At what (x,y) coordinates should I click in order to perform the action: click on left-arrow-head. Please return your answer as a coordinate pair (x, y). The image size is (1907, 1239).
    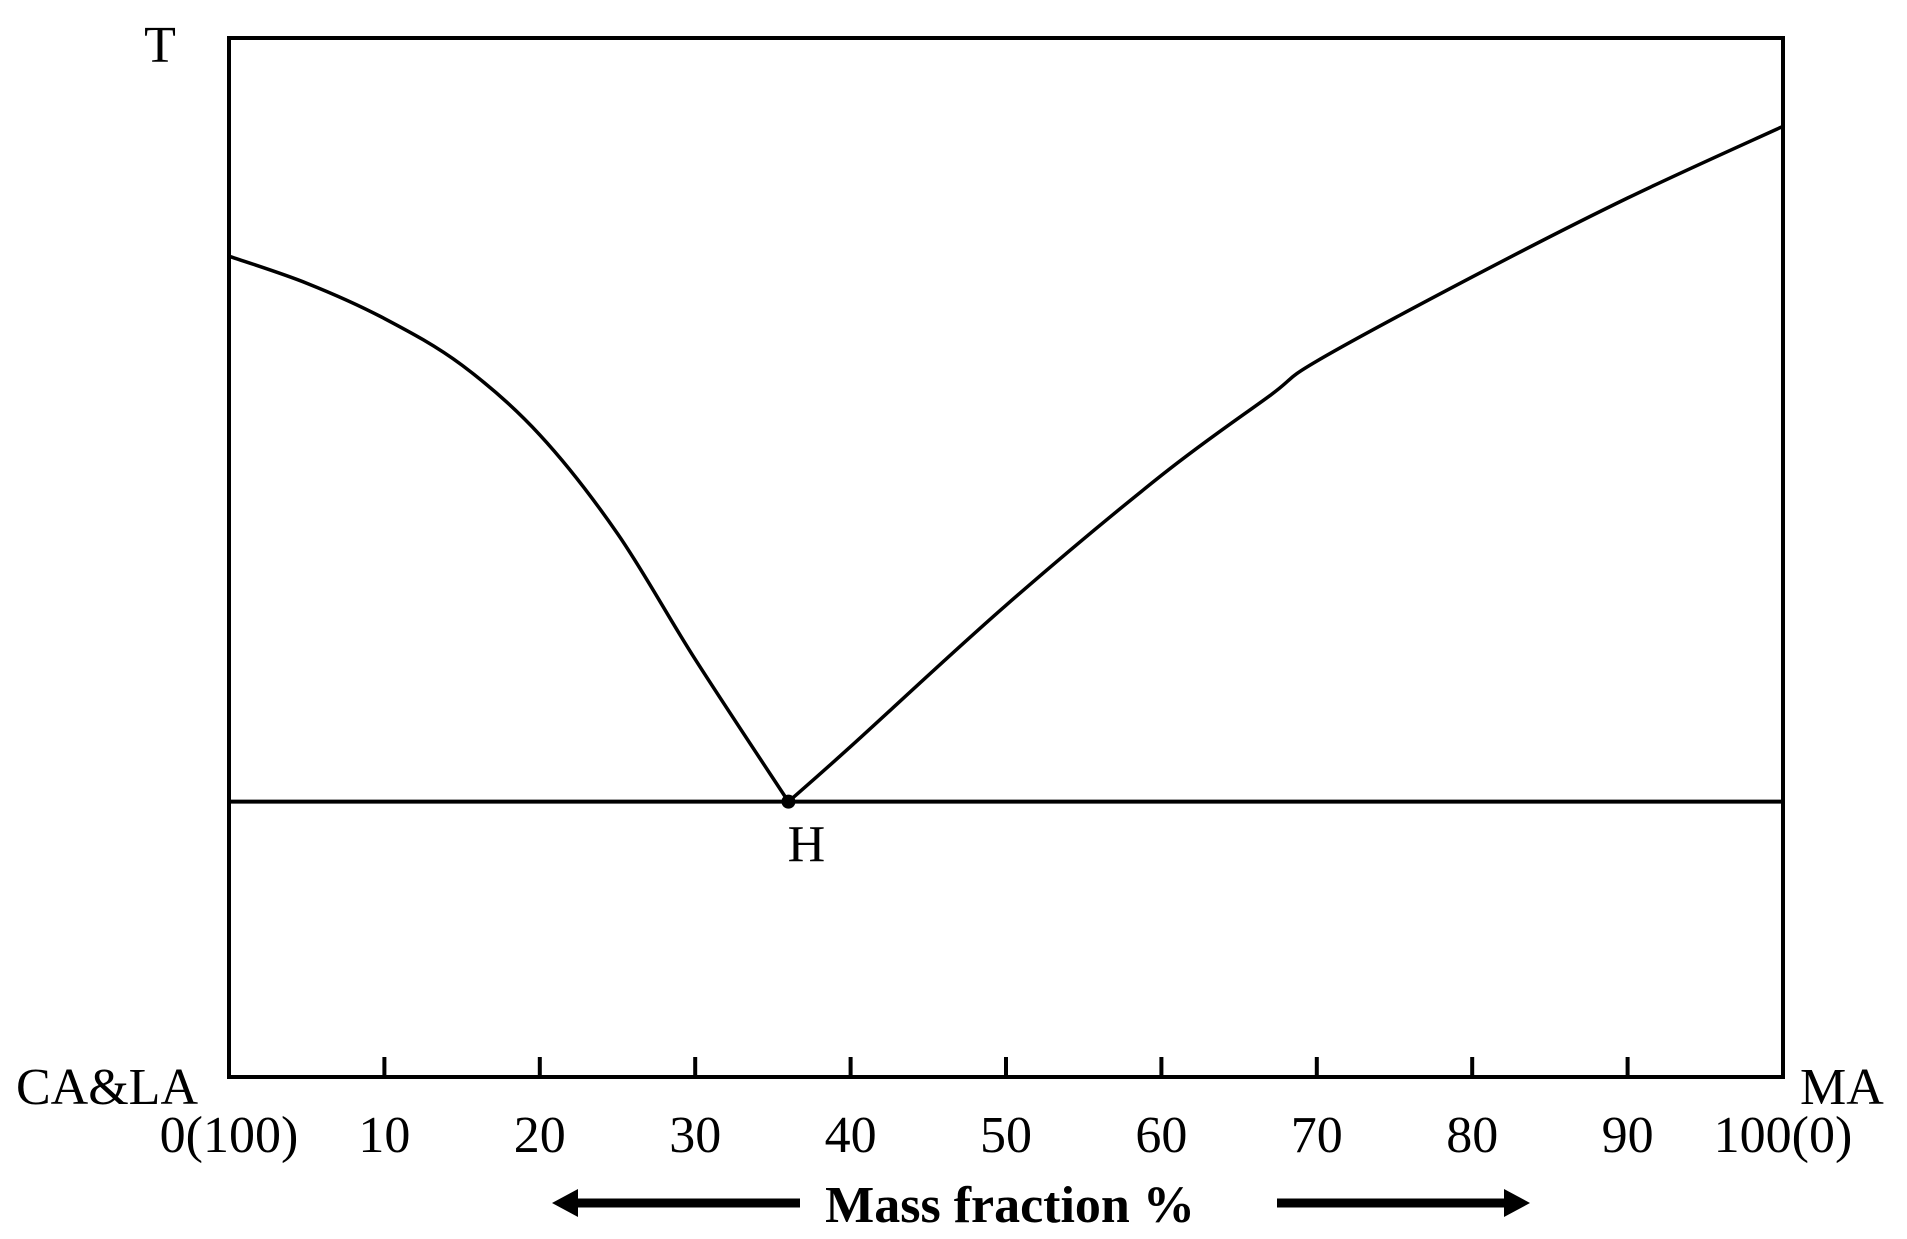
    Looking at the image, I should click on (565, 1203).